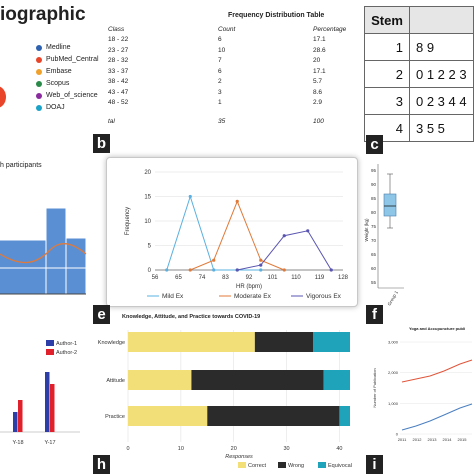 Image resolution: width=474 pixels, height=474 pixels. Describe the element at coordinates (374, 212) in the screenshot. I see `y-tick-label: 80` at that location.